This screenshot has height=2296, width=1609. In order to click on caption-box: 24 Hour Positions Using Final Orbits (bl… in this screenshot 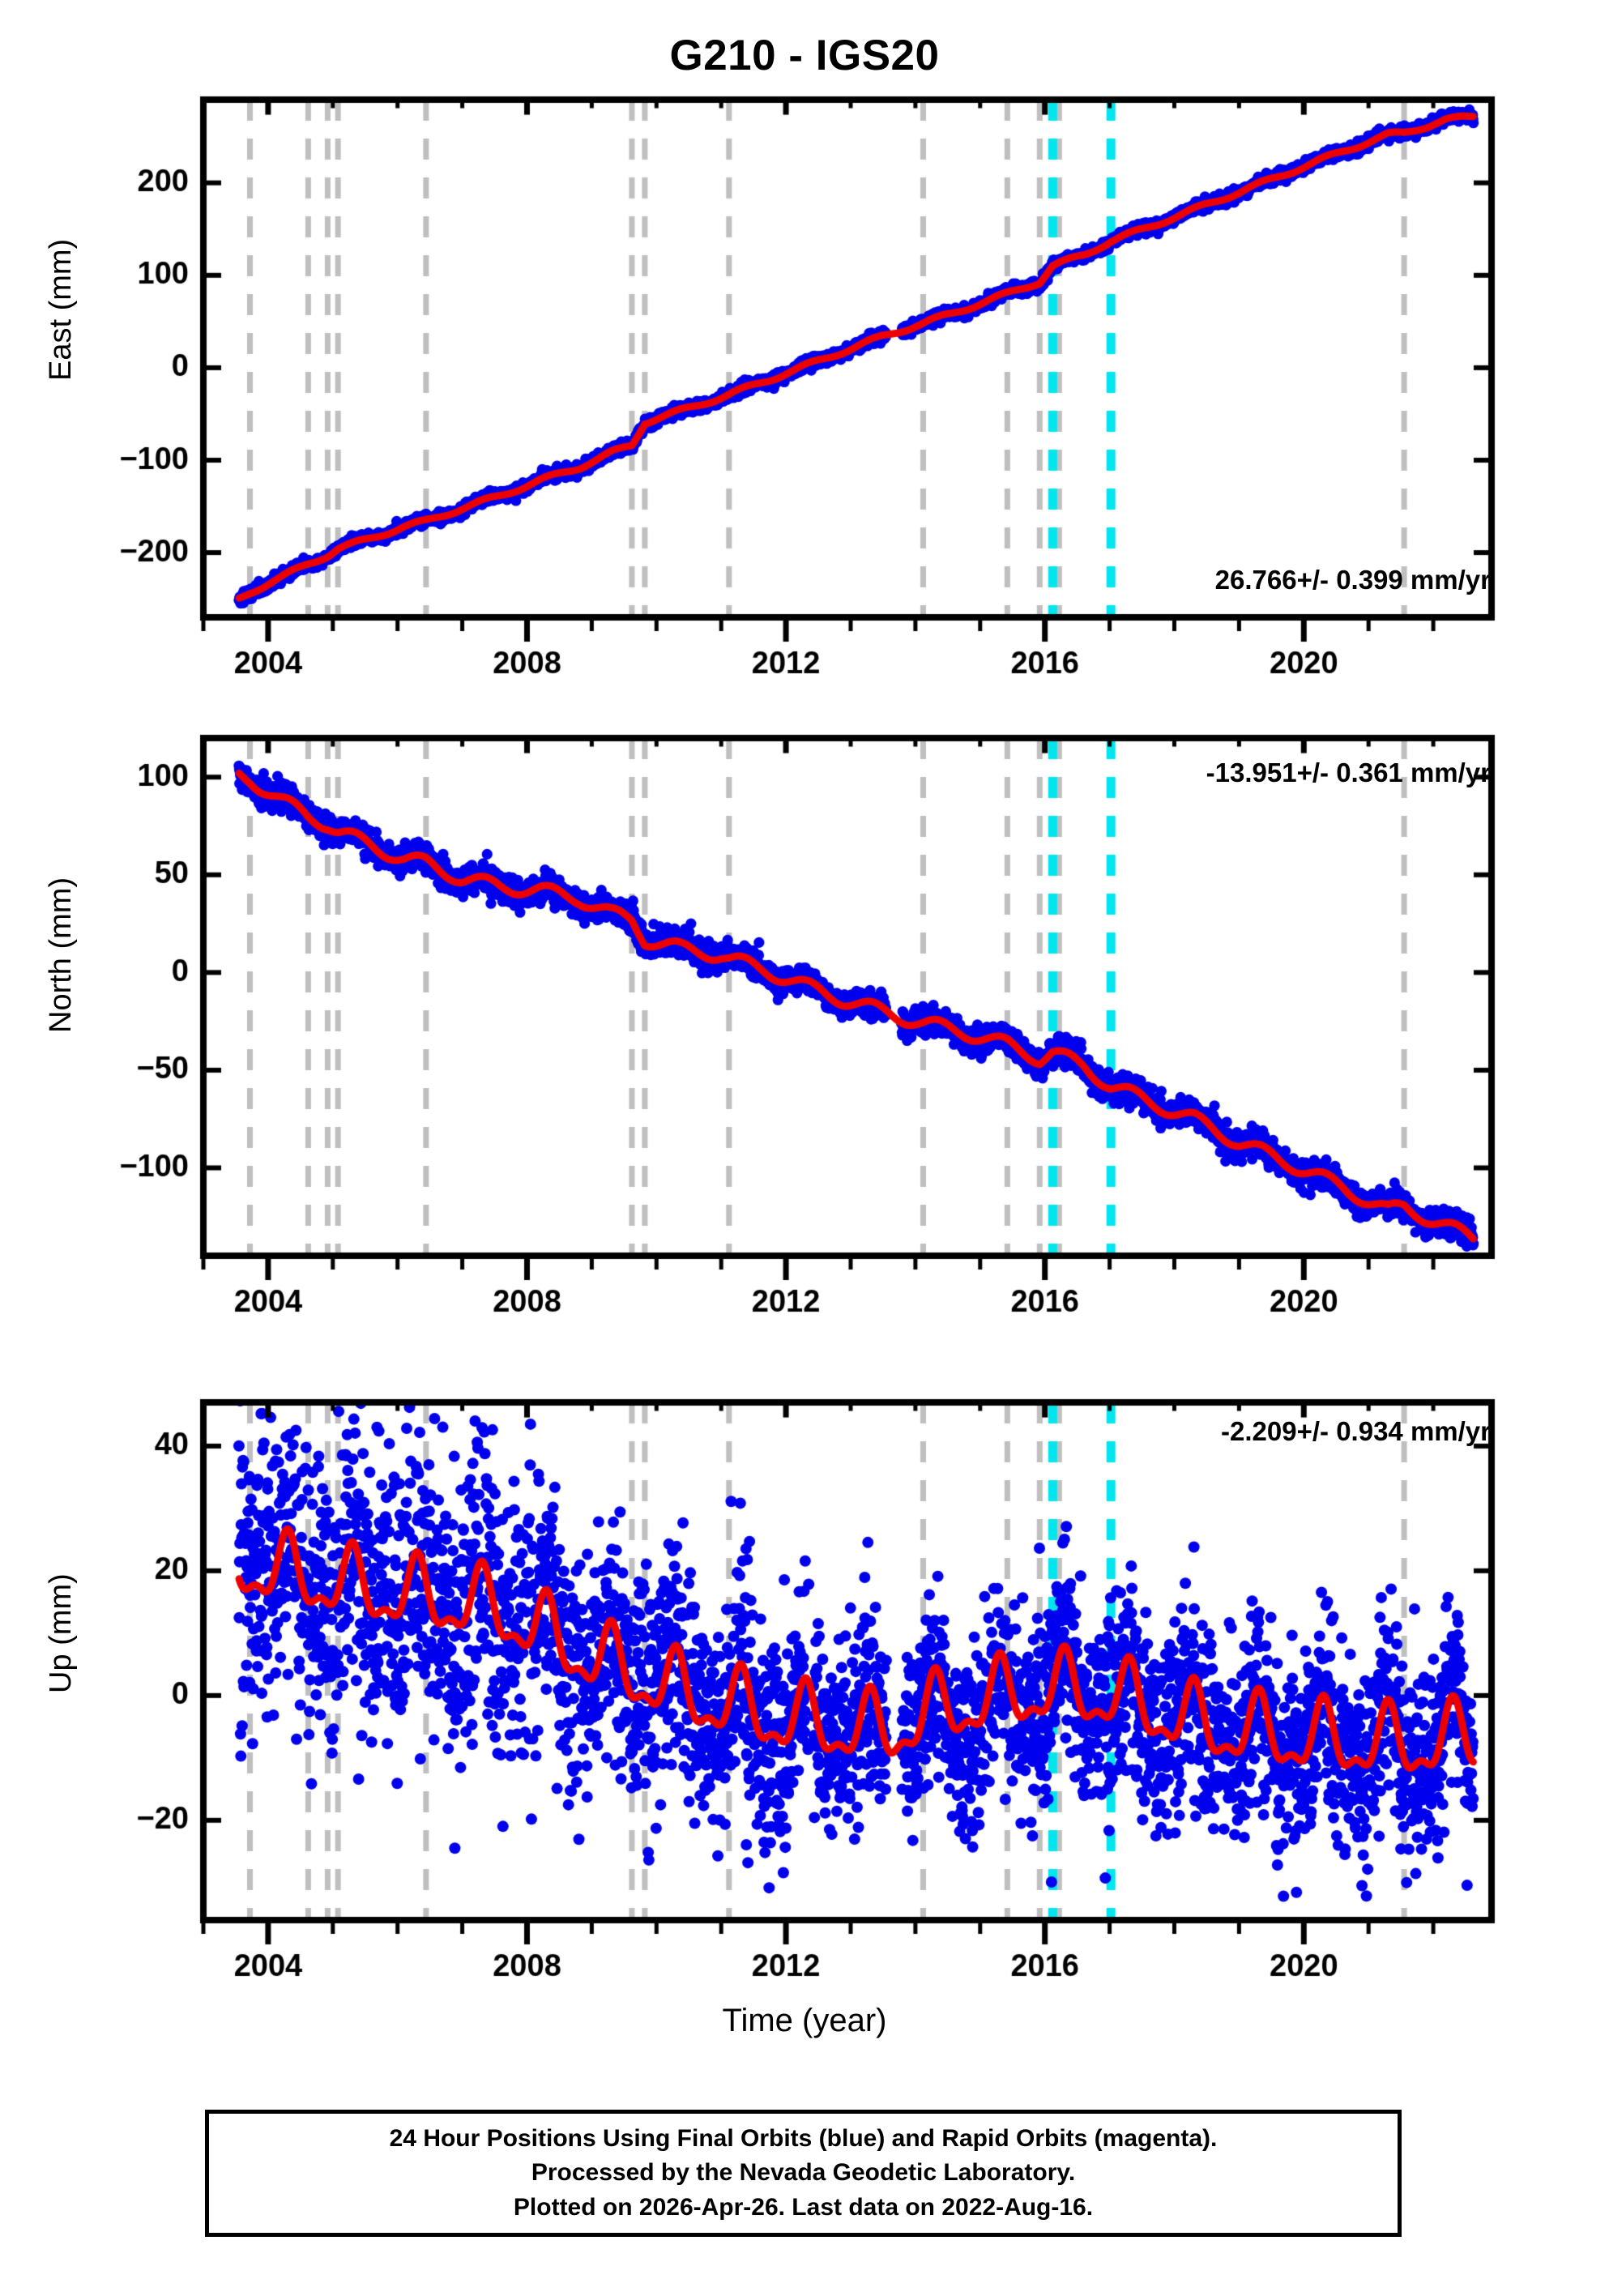, I will do `click(803, 2173)`.